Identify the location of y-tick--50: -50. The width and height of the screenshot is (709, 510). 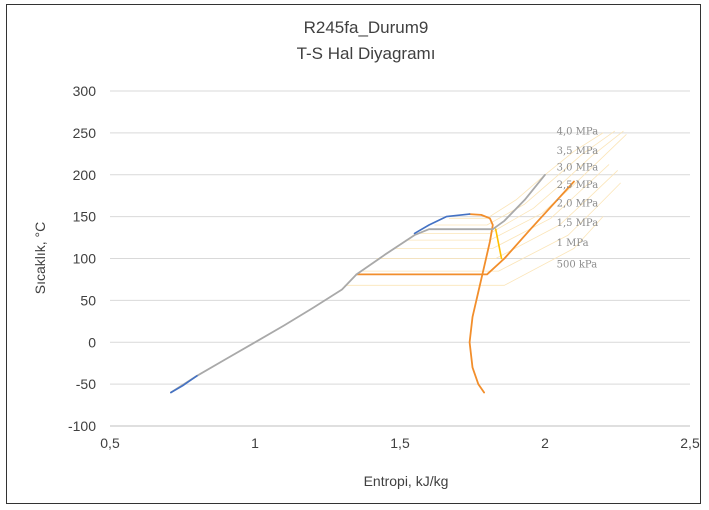
(86, 384).